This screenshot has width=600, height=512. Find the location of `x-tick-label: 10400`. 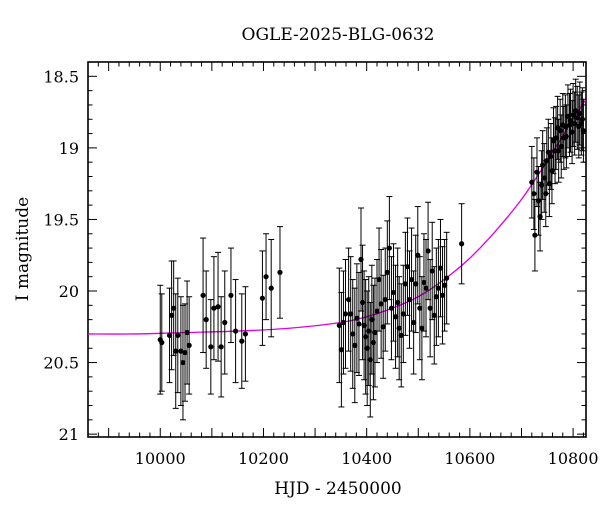

x-tick-label: 10400 is located at coordinates (366, 458).